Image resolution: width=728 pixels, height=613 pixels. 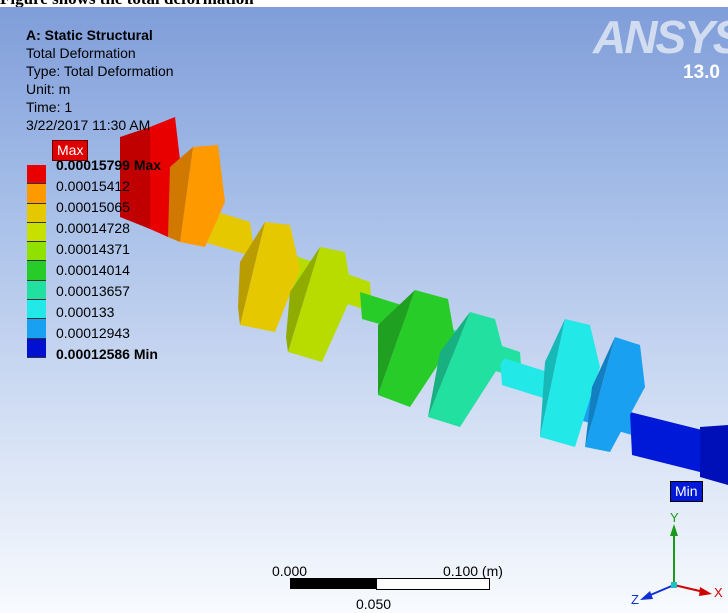 I want to click on result-timestamp: 3/22/2017 11:30 AM, so click(x=88, y=125).